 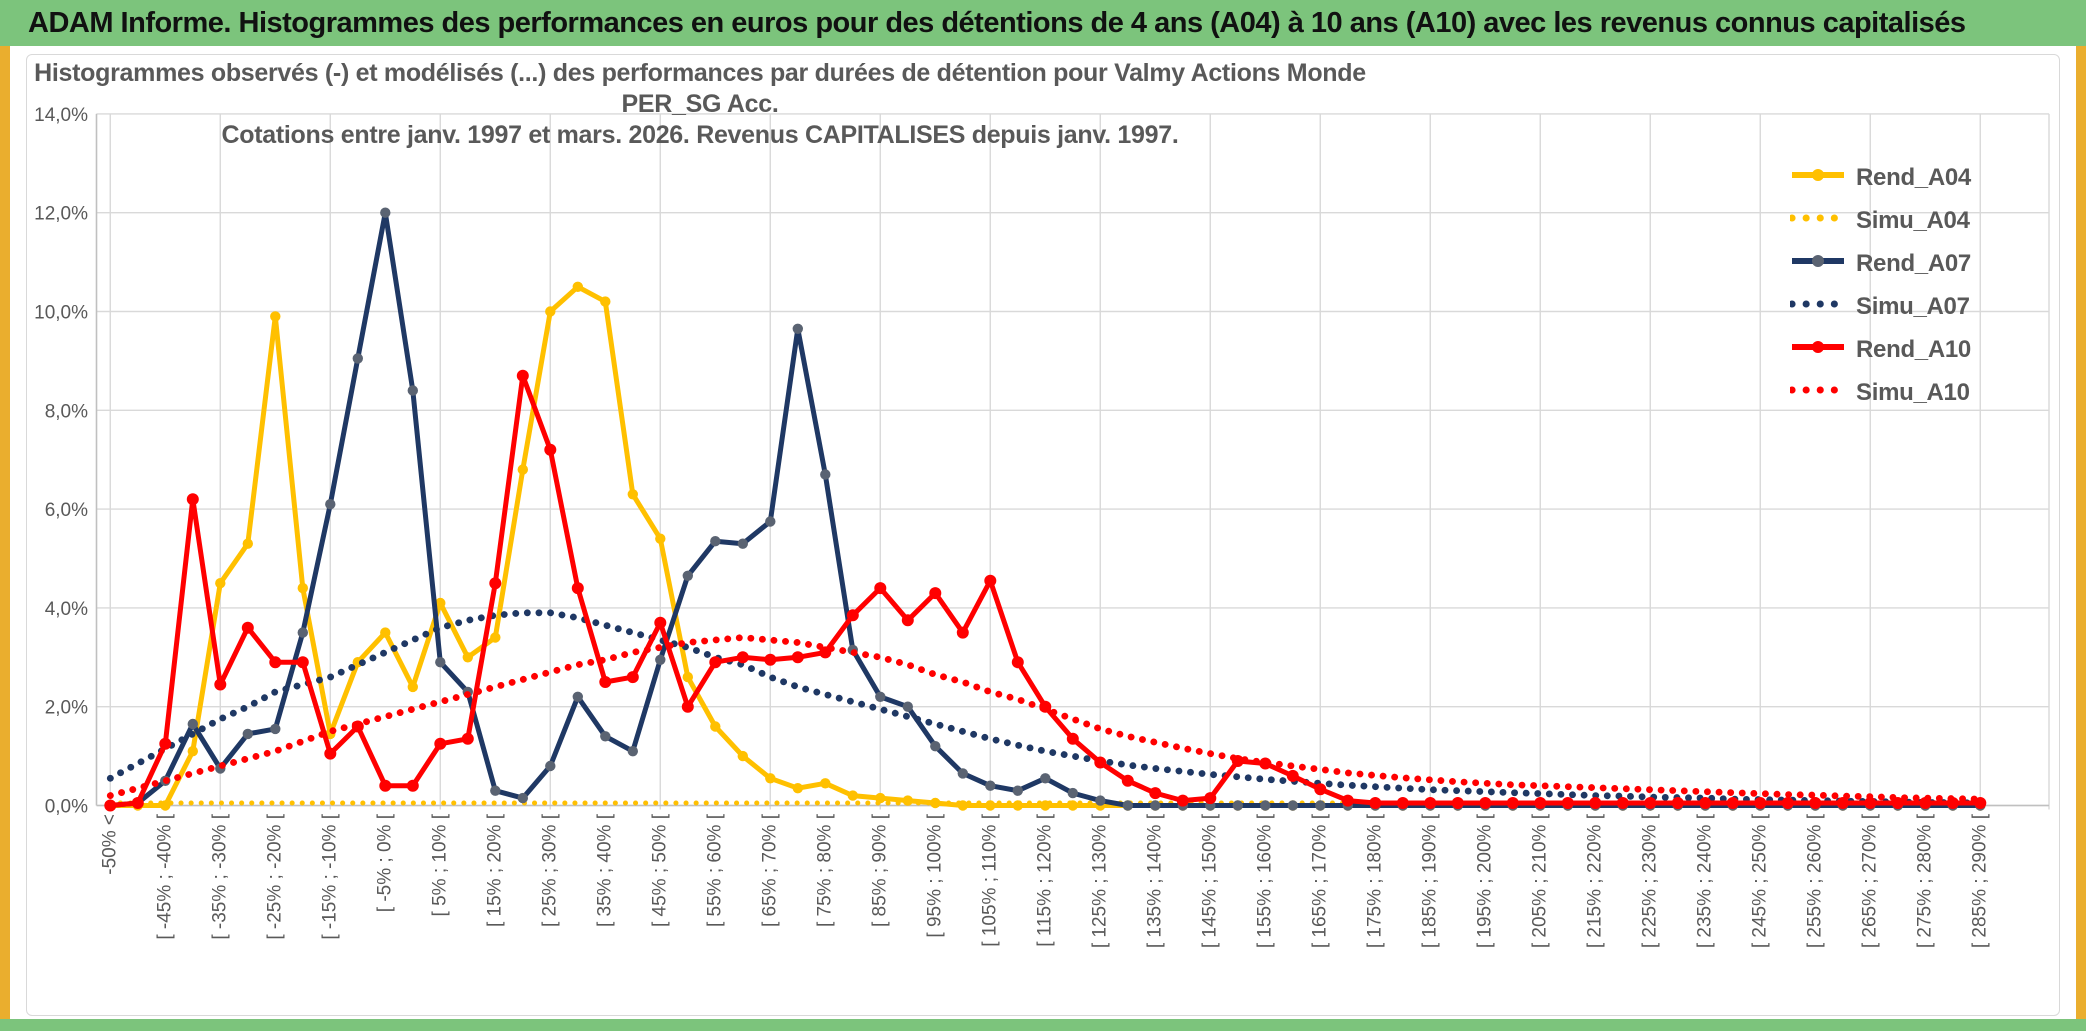 What do you see at coordinates (66, 807) in the screenshot?
I see `svg-text: 0,0%` at bounding box center [66, 807].